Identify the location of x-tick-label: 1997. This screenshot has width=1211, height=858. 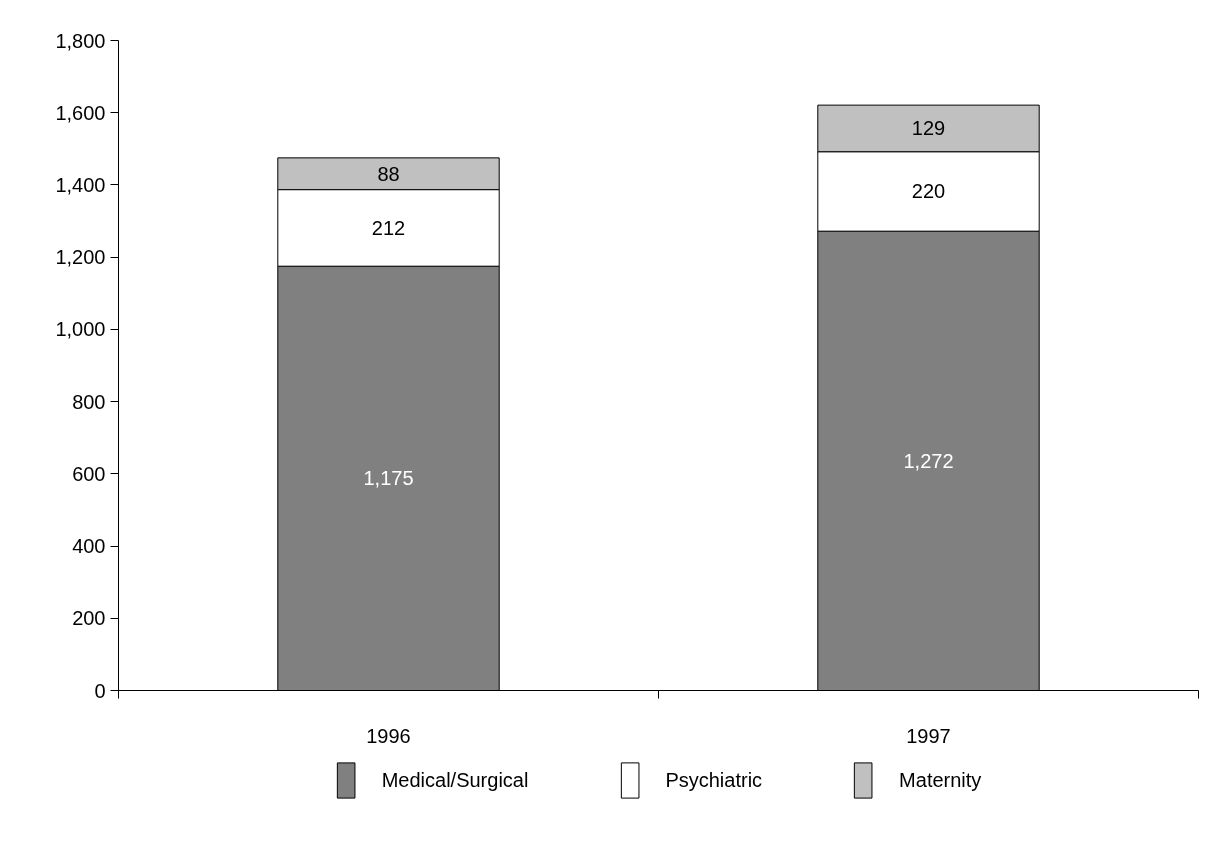
(928, 735).